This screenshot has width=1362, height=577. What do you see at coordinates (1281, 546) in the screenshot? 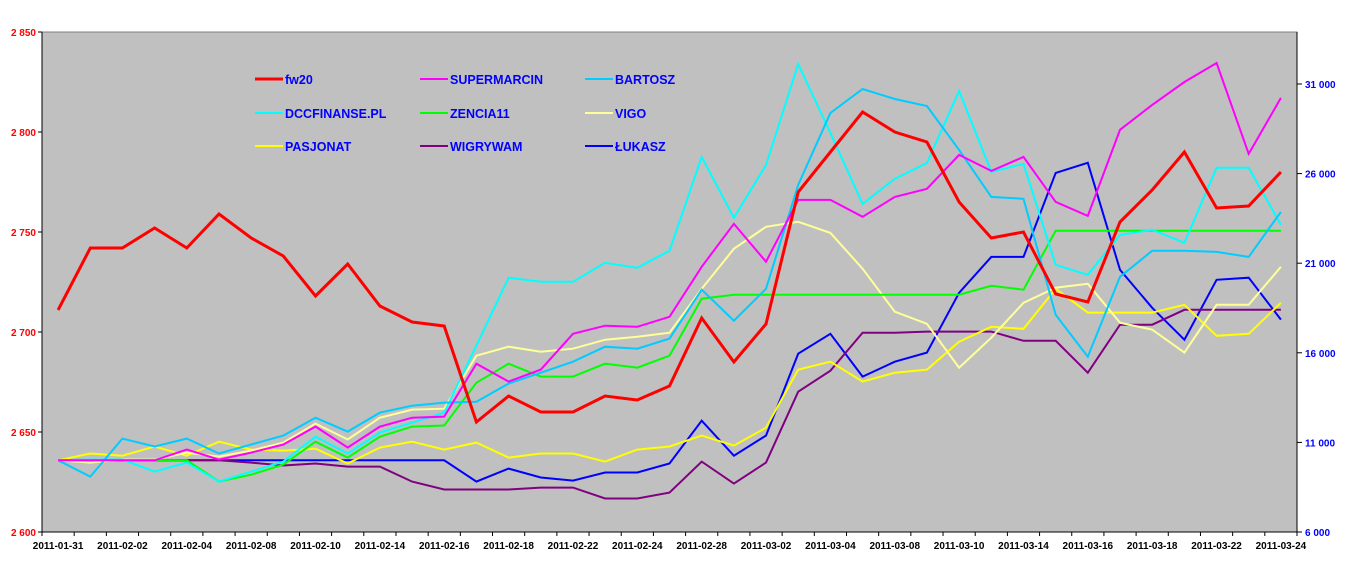
I see `x-axis-tick-label: 2011-03-24` at bounding box center [1281, 546].